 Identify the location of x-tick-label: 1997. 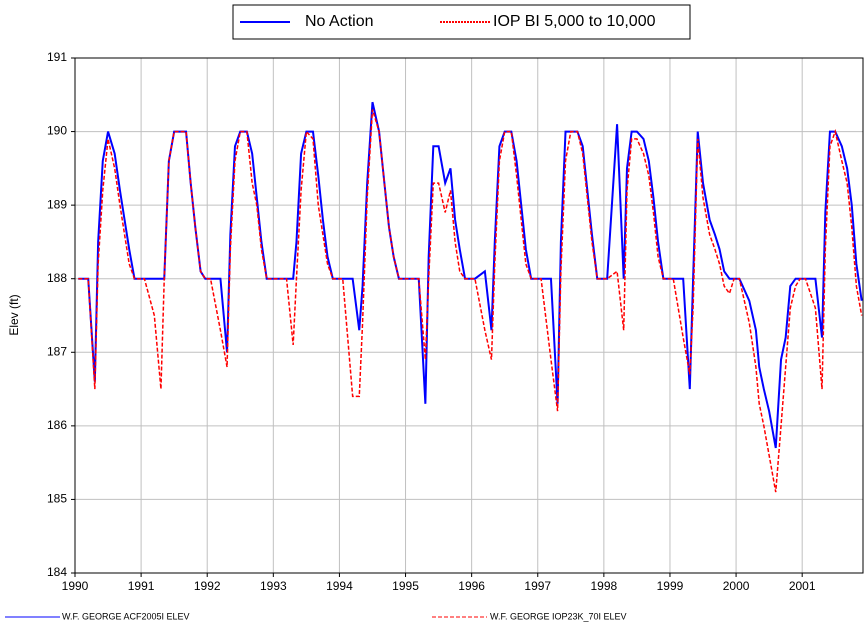
(537, 586).